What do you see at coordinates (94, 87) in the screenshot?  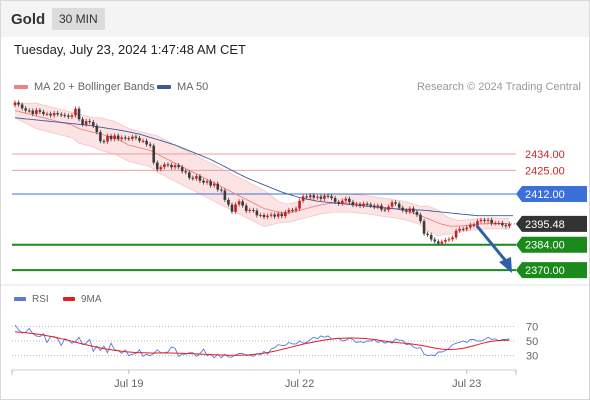 I see `legend-label-bollinger: MA 20 + Bollinger Bands` at bounding box center [94, 87].